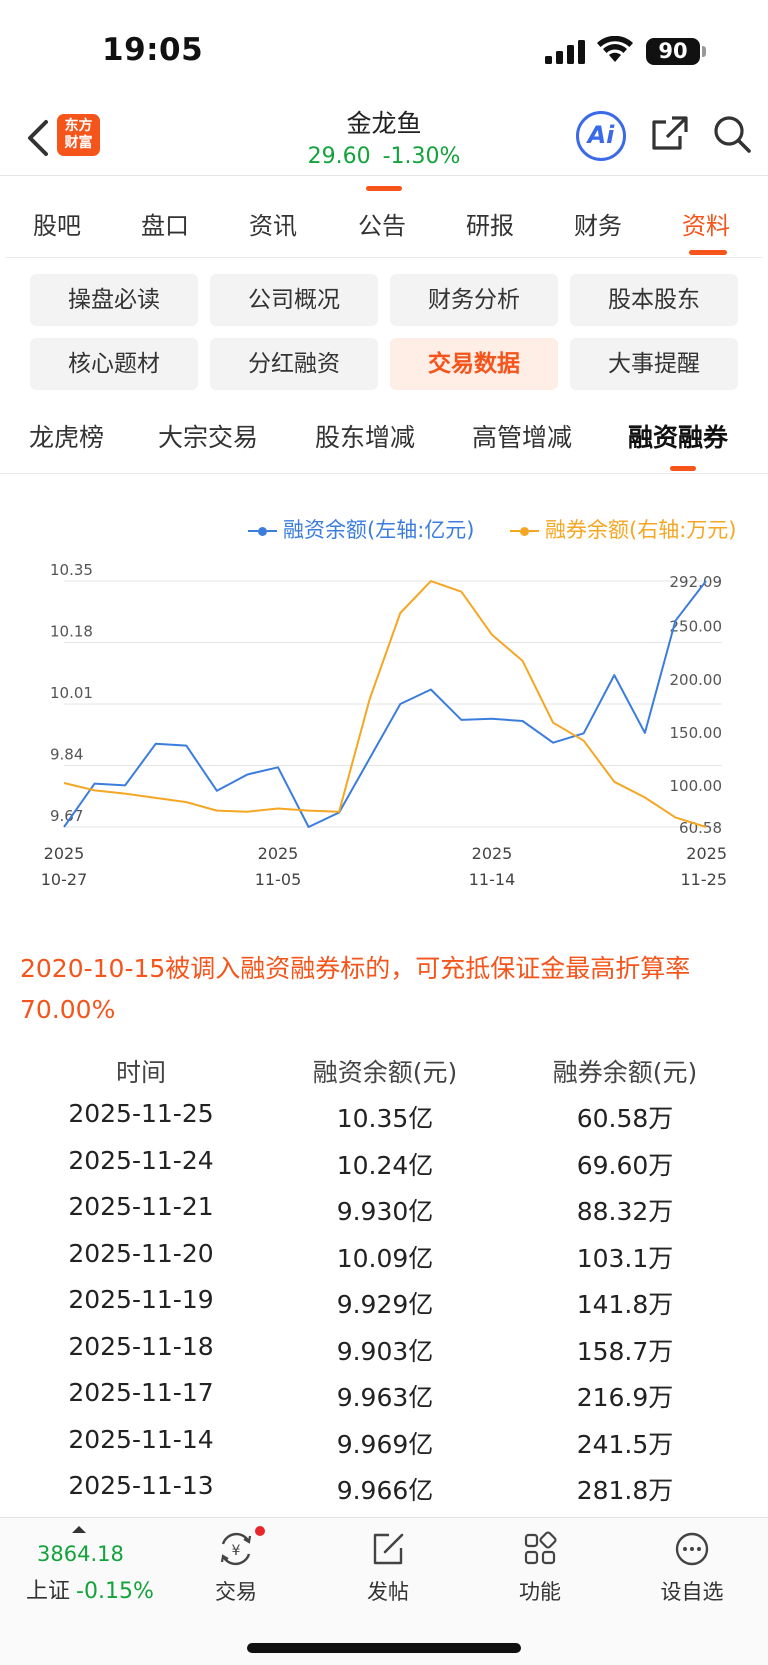  What do you see at coordinates (692, 1549) in the screenshot?
I see `more-dots-icon` at bounding box center [692, 1549].